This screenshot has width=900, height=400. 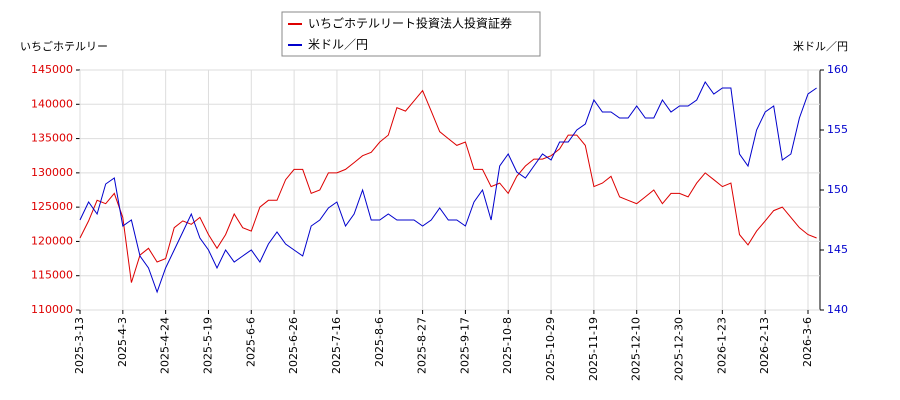 I want to click on y2-tick-label: 145, so click(x=837, y=249).